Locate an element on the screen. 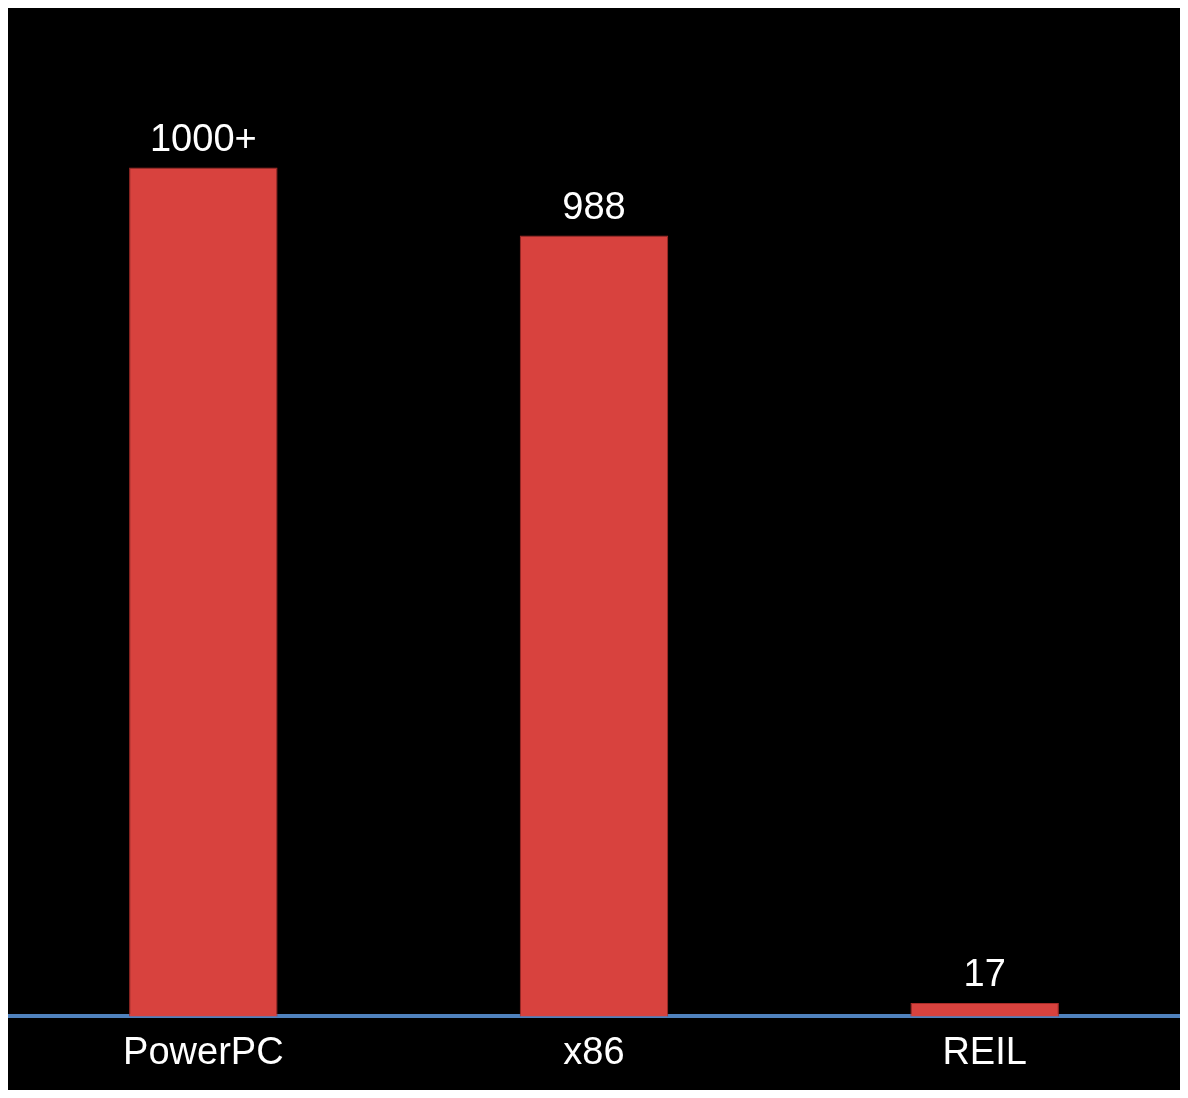 This screenshot has height=1098, width=1188. data-label: 988 is located at coordinates (594, 206).